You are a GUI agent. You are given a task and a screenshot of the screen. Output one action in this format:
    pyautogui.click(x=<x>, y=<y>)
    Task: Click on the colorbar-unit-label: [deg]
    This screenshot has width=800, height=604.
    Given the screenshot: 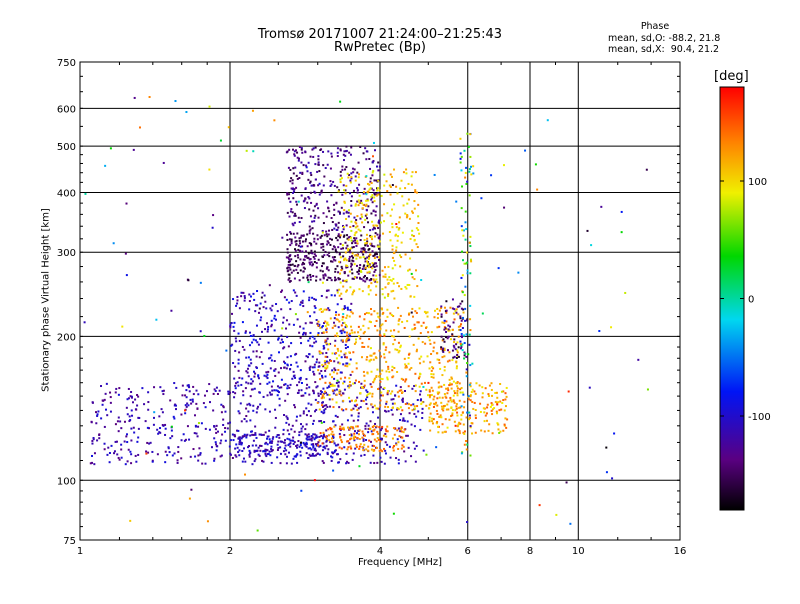 What is the action you would take?
    pyautogui.click(x=731, y=76)
    